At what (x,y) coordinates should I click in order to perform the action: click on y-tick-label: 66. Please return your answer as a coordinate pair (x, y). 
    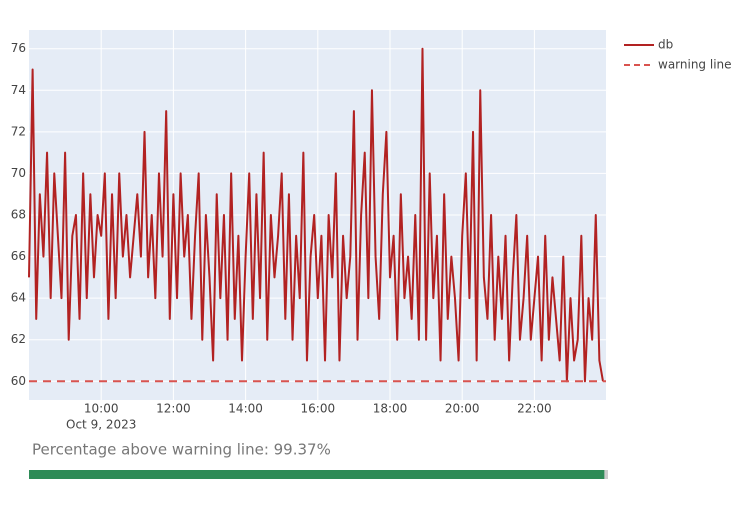
    Looking at the image, I should click on (18, 256).